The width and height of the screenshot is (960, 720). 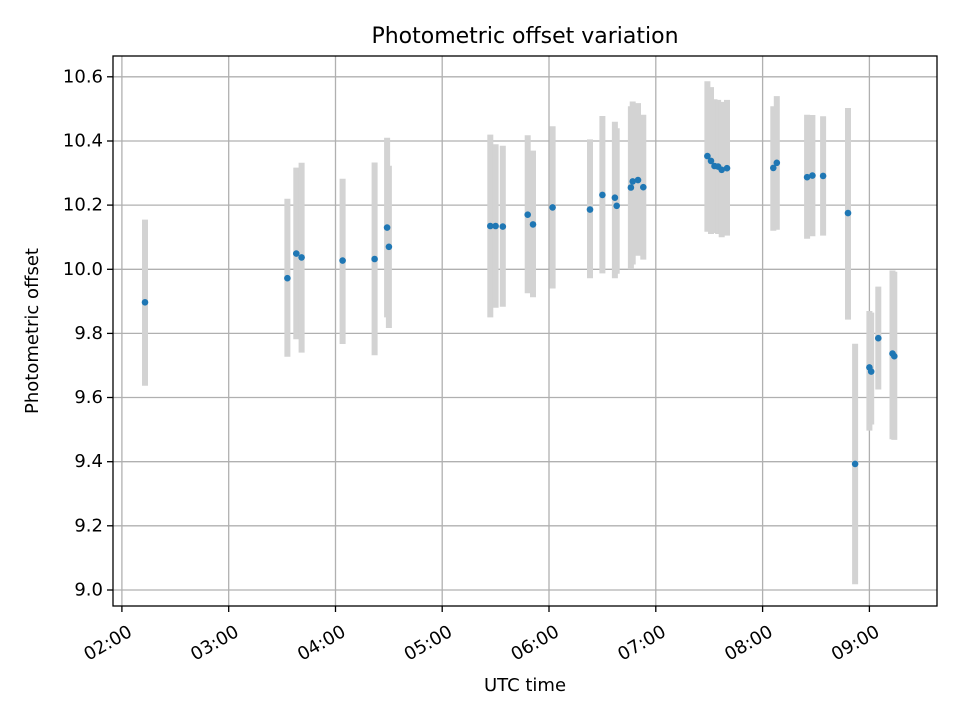 What do you see at coordinates (321, 643) in the screenshot?
I see `x-tick-label: 04:00` at bounding box center [321, 643].